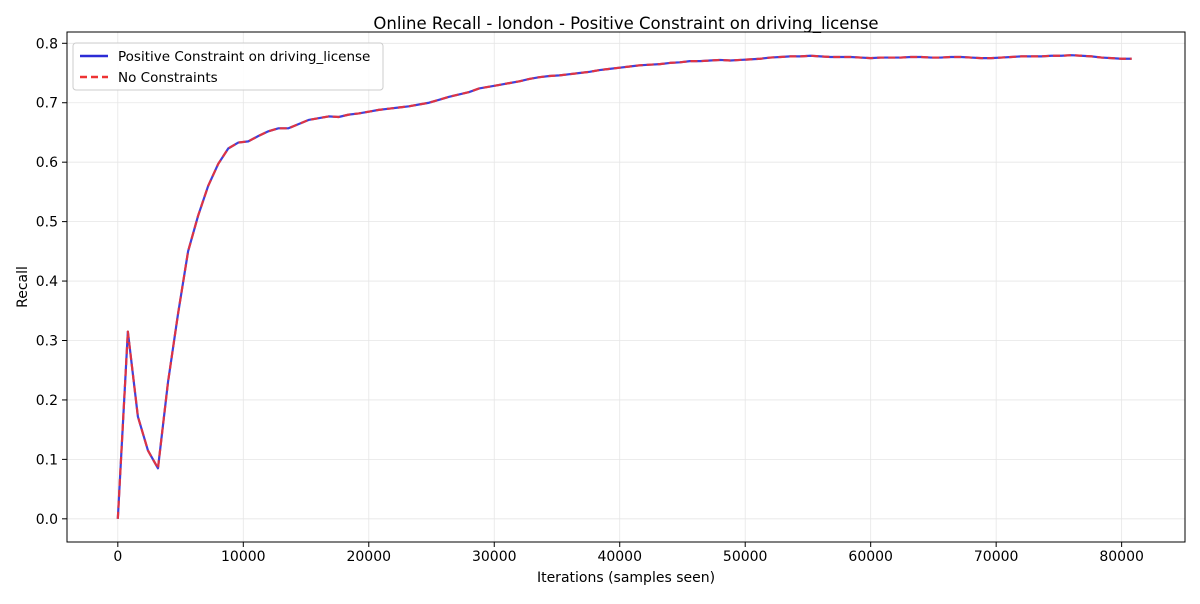 Image resolution: width=1200 pixels, height=604 pixels. Describe the element at coordinates (47, 223) in the screenshot. I see `y-tick-label: 0.5` at that location.